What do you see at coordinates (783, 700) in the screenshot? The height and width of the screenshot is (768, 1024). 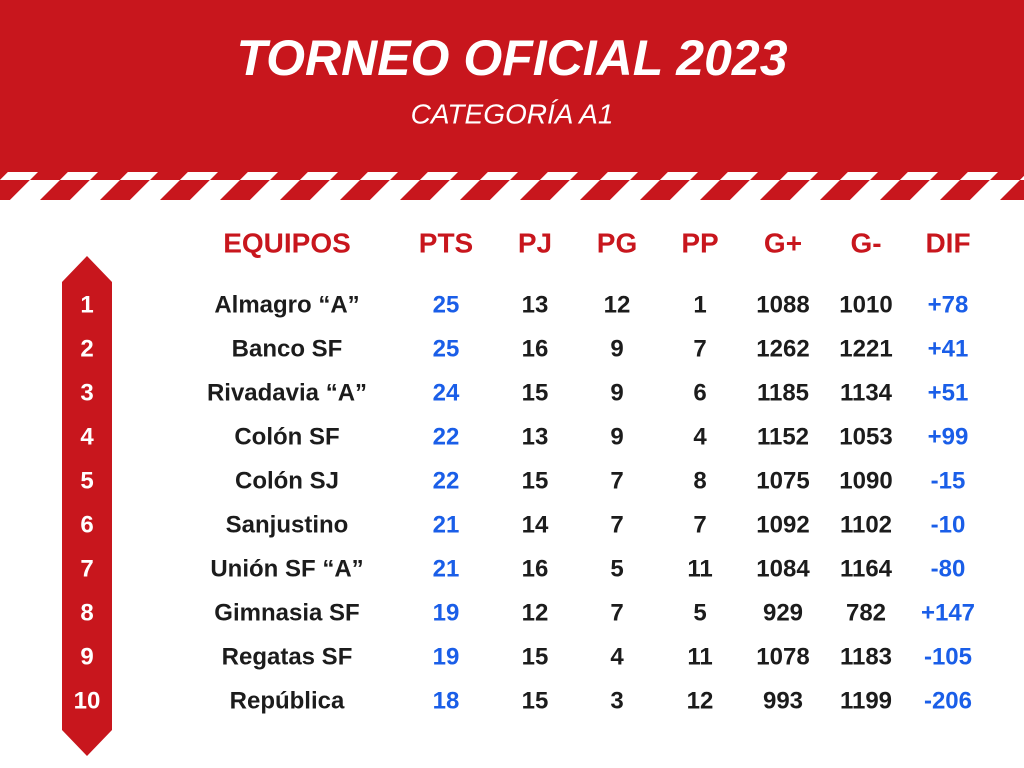 I see `stat-cell: 993` at bounding box center [783, 700].